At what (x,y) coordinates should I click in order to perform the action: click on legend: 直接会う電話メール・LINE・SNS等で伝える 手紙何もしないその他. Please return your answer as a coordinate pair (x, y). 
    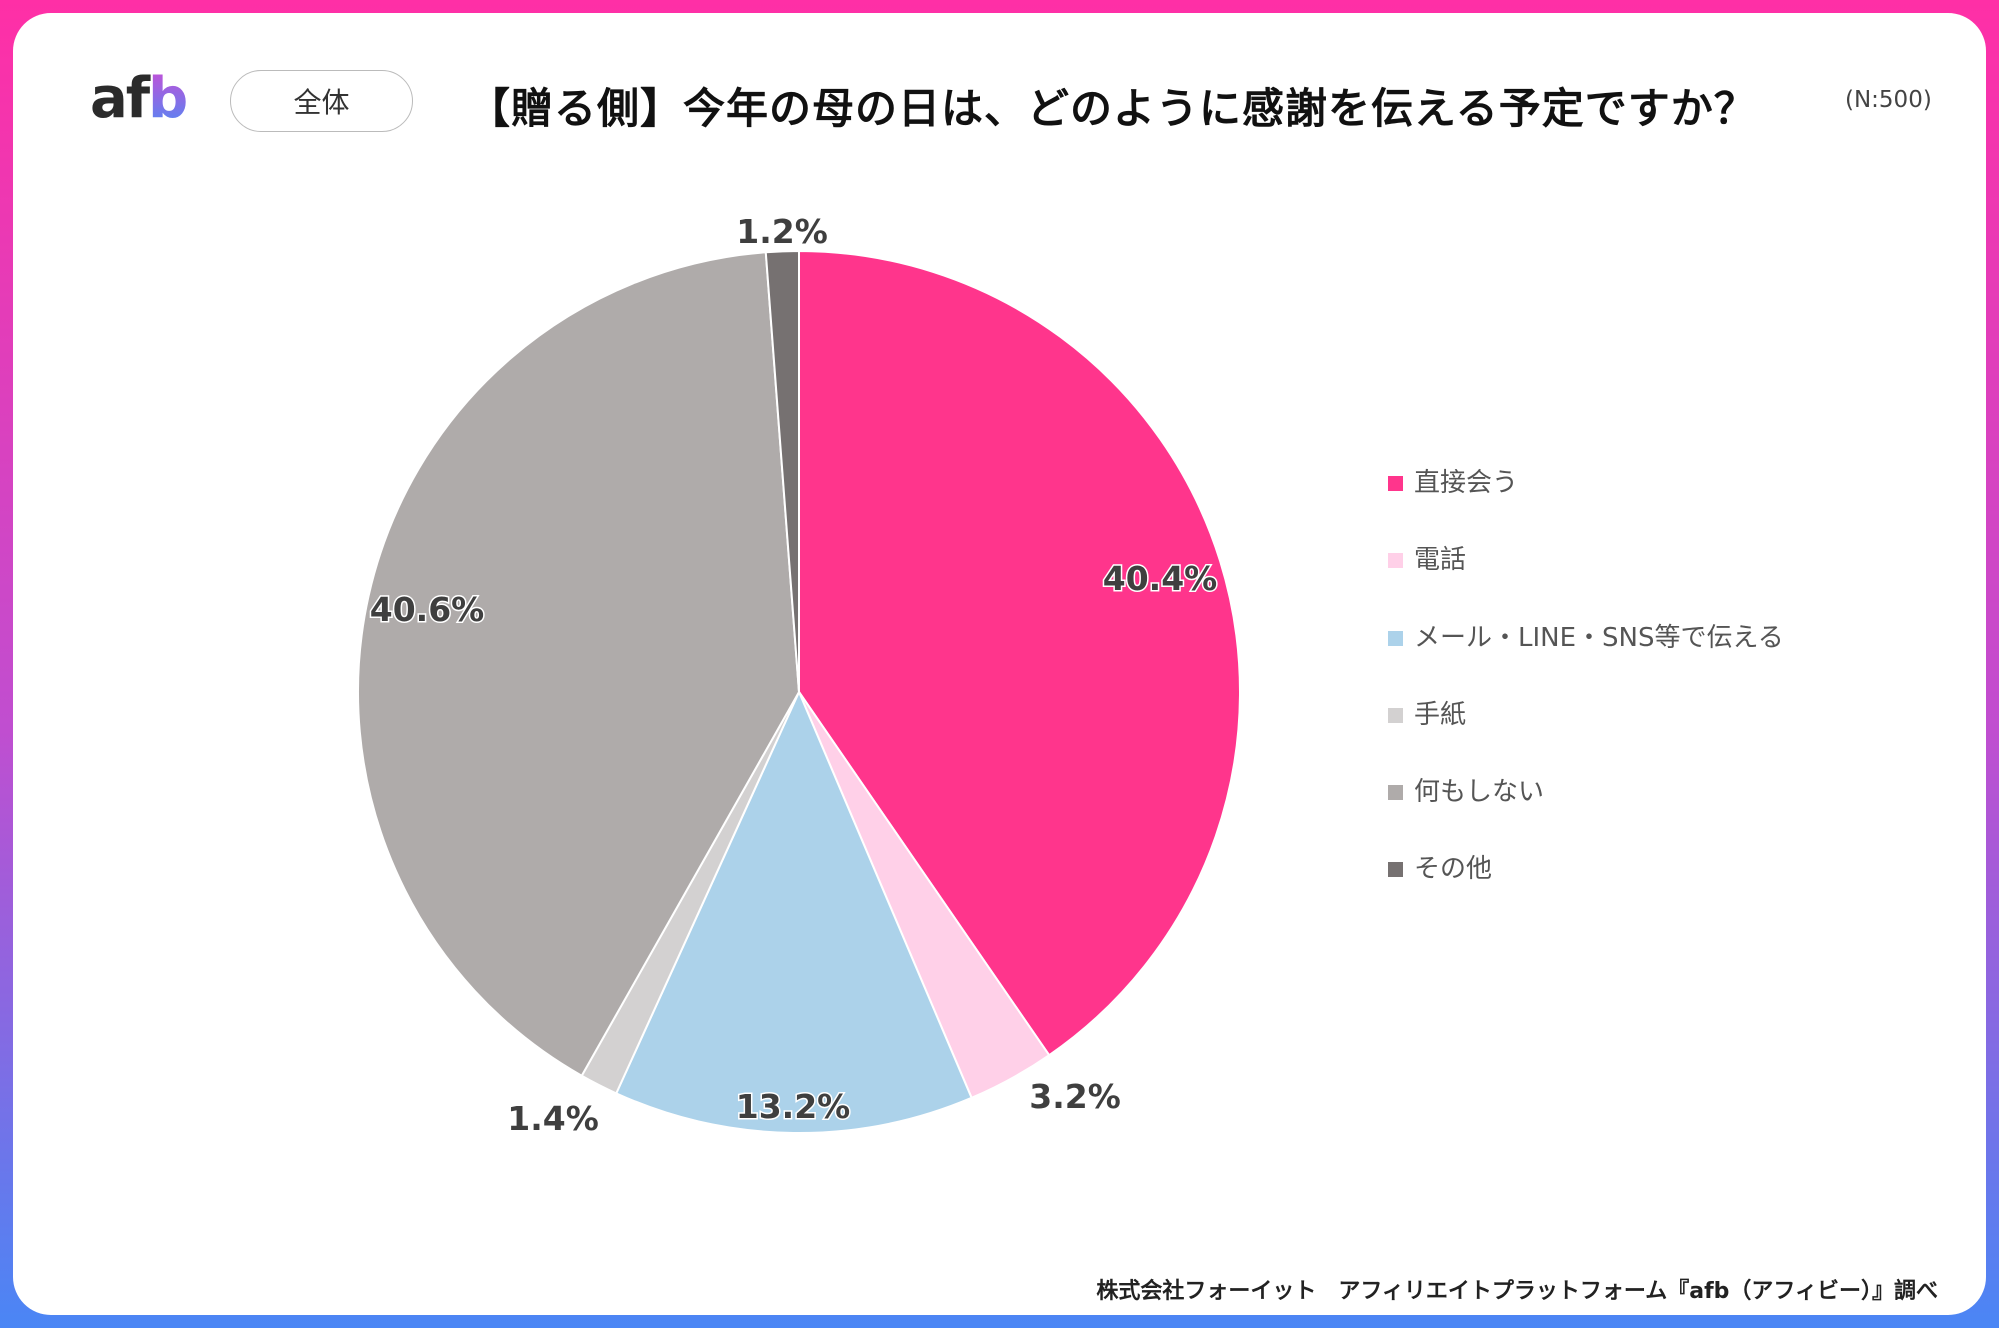
    Looking at the image, I should click on (1586, 698).